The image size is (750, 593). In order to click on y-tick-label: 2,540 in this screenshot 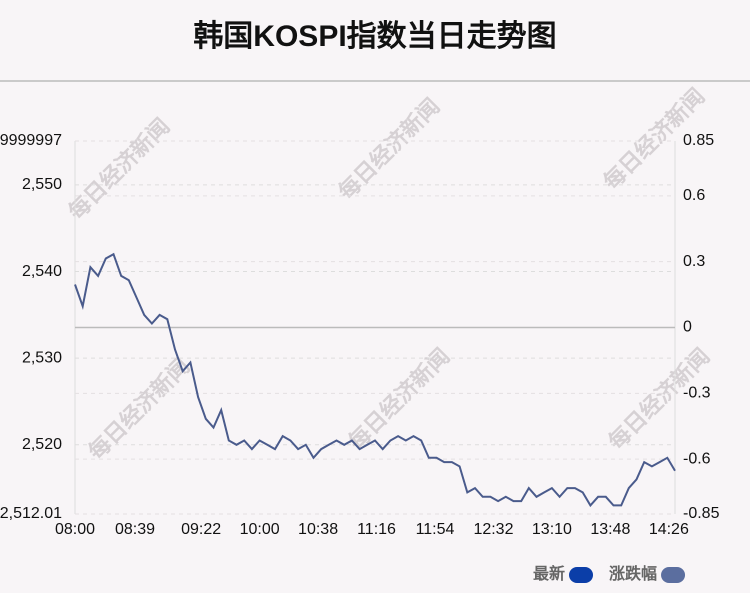, I will do `click(42, 271)`.